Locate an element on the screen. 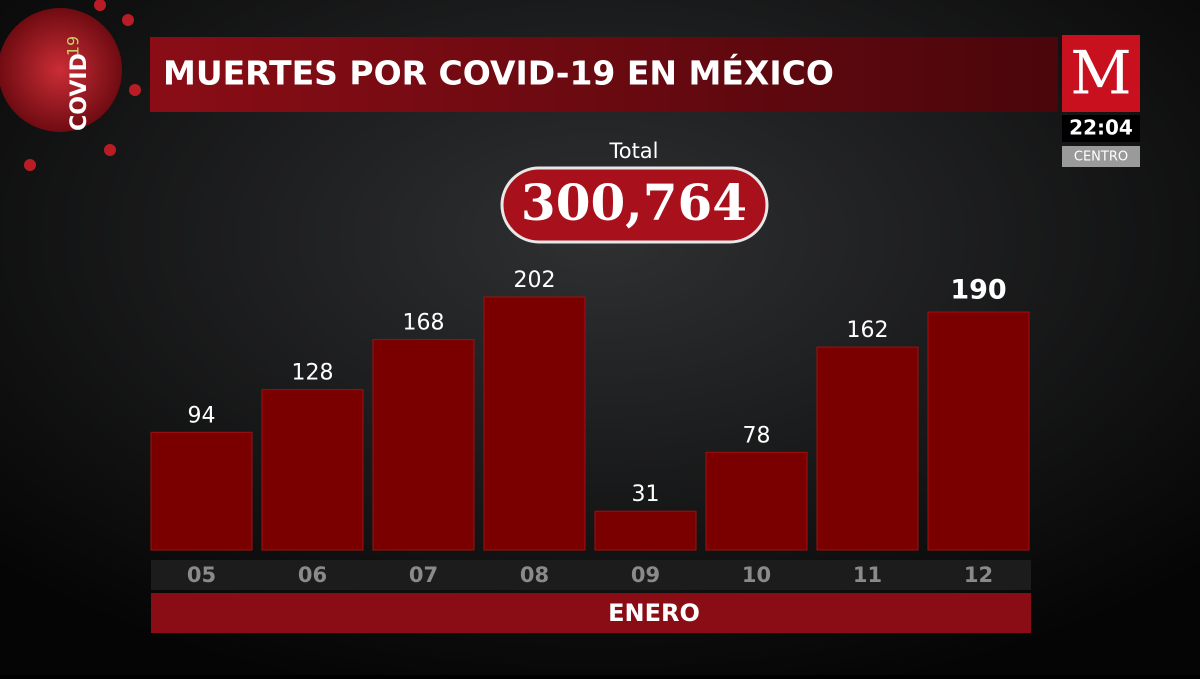  zone-box is located at coordinates (1101, 156).